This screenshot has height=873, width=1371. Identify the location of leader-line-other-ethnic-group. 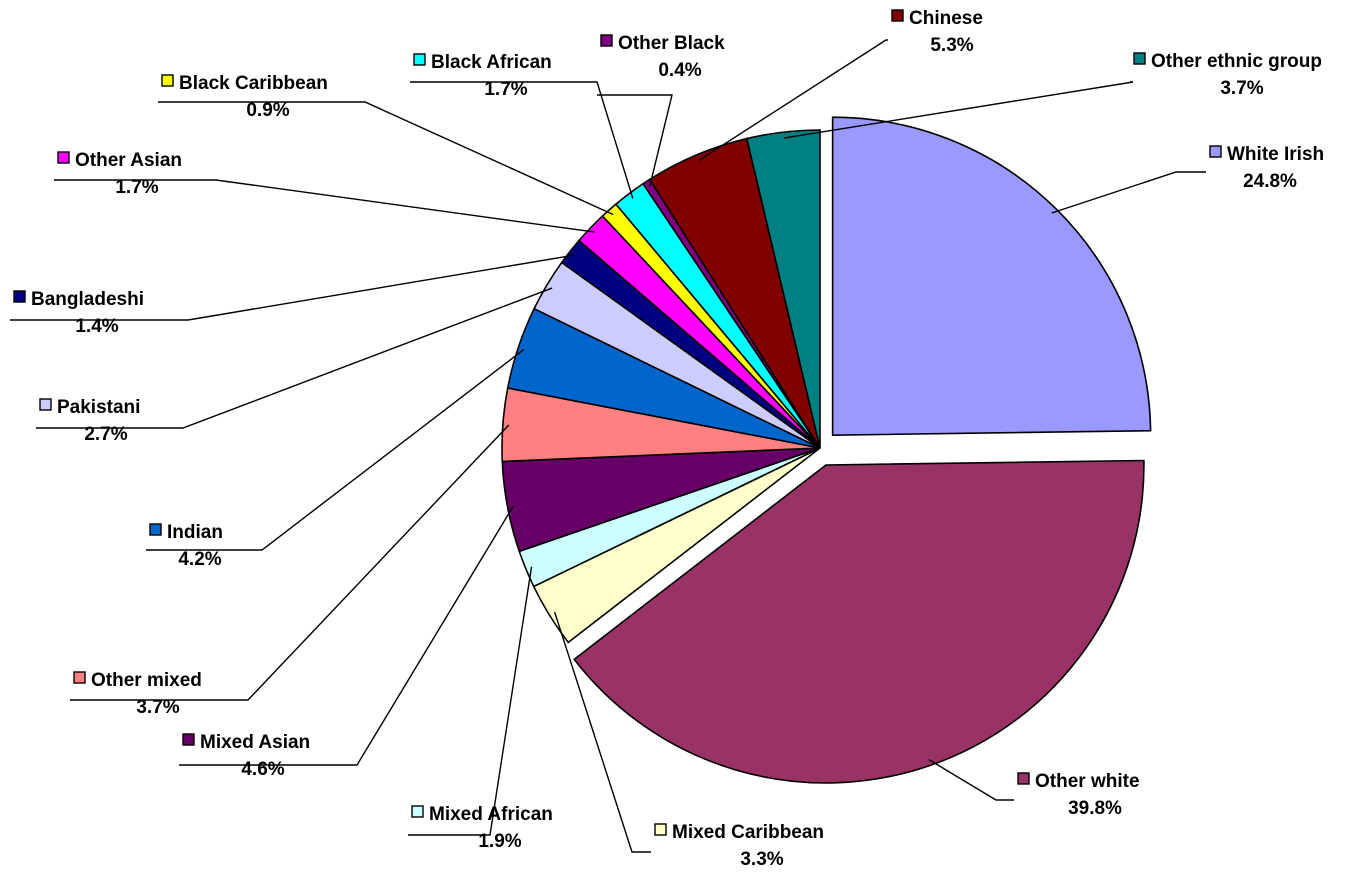
(958, 110).